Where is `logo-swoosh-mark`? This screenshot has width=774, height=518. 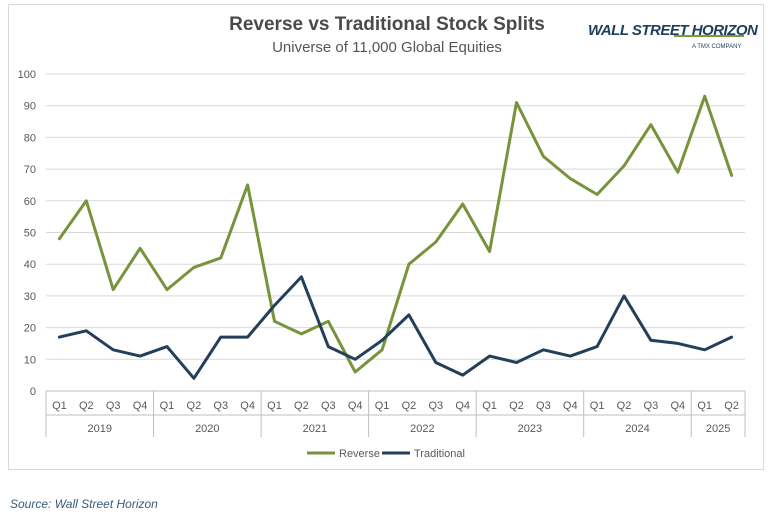
logo-swoosh-mark is located at coordinates (709, 36).